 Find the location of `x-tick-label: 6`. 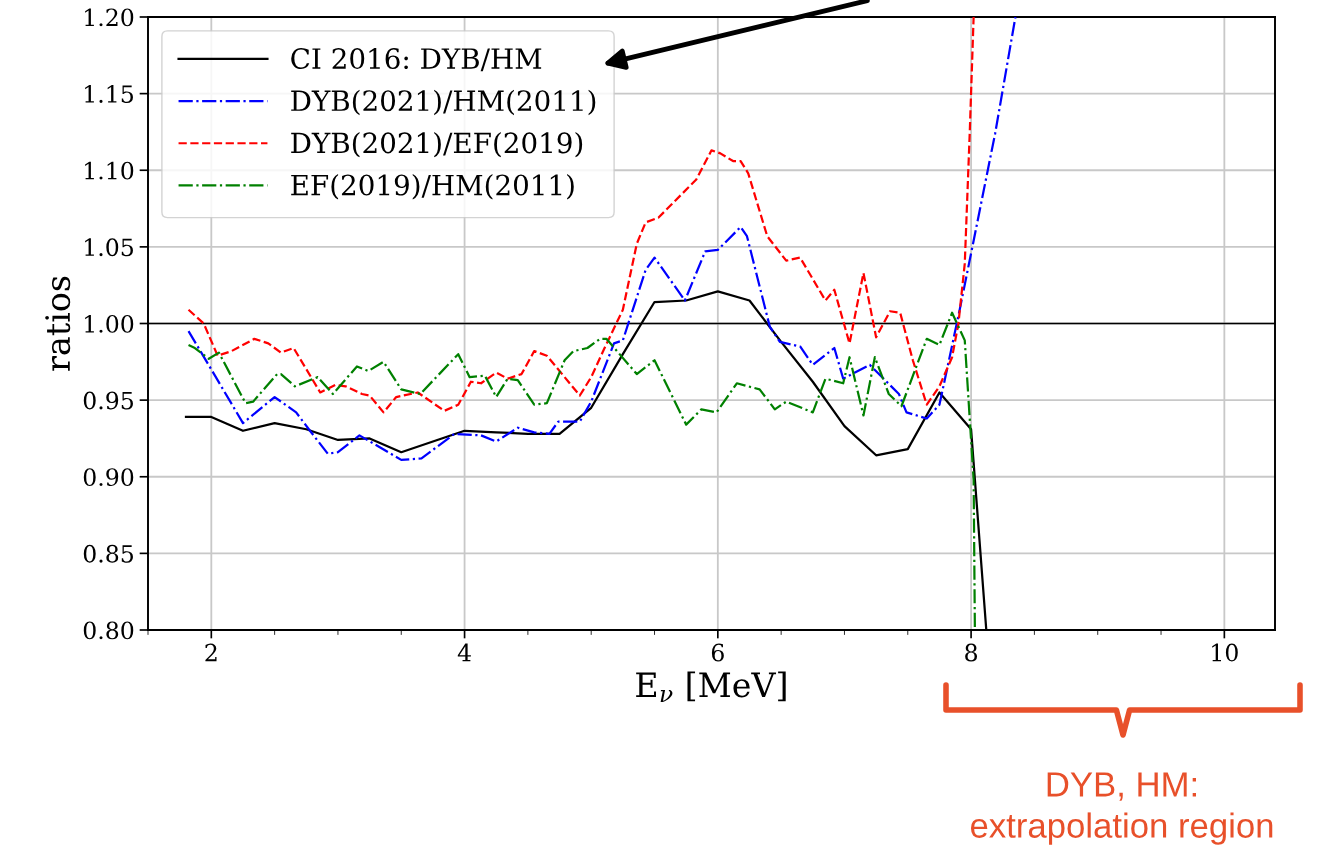

x-tick-label: 6 is located at coordinates (717, 652).